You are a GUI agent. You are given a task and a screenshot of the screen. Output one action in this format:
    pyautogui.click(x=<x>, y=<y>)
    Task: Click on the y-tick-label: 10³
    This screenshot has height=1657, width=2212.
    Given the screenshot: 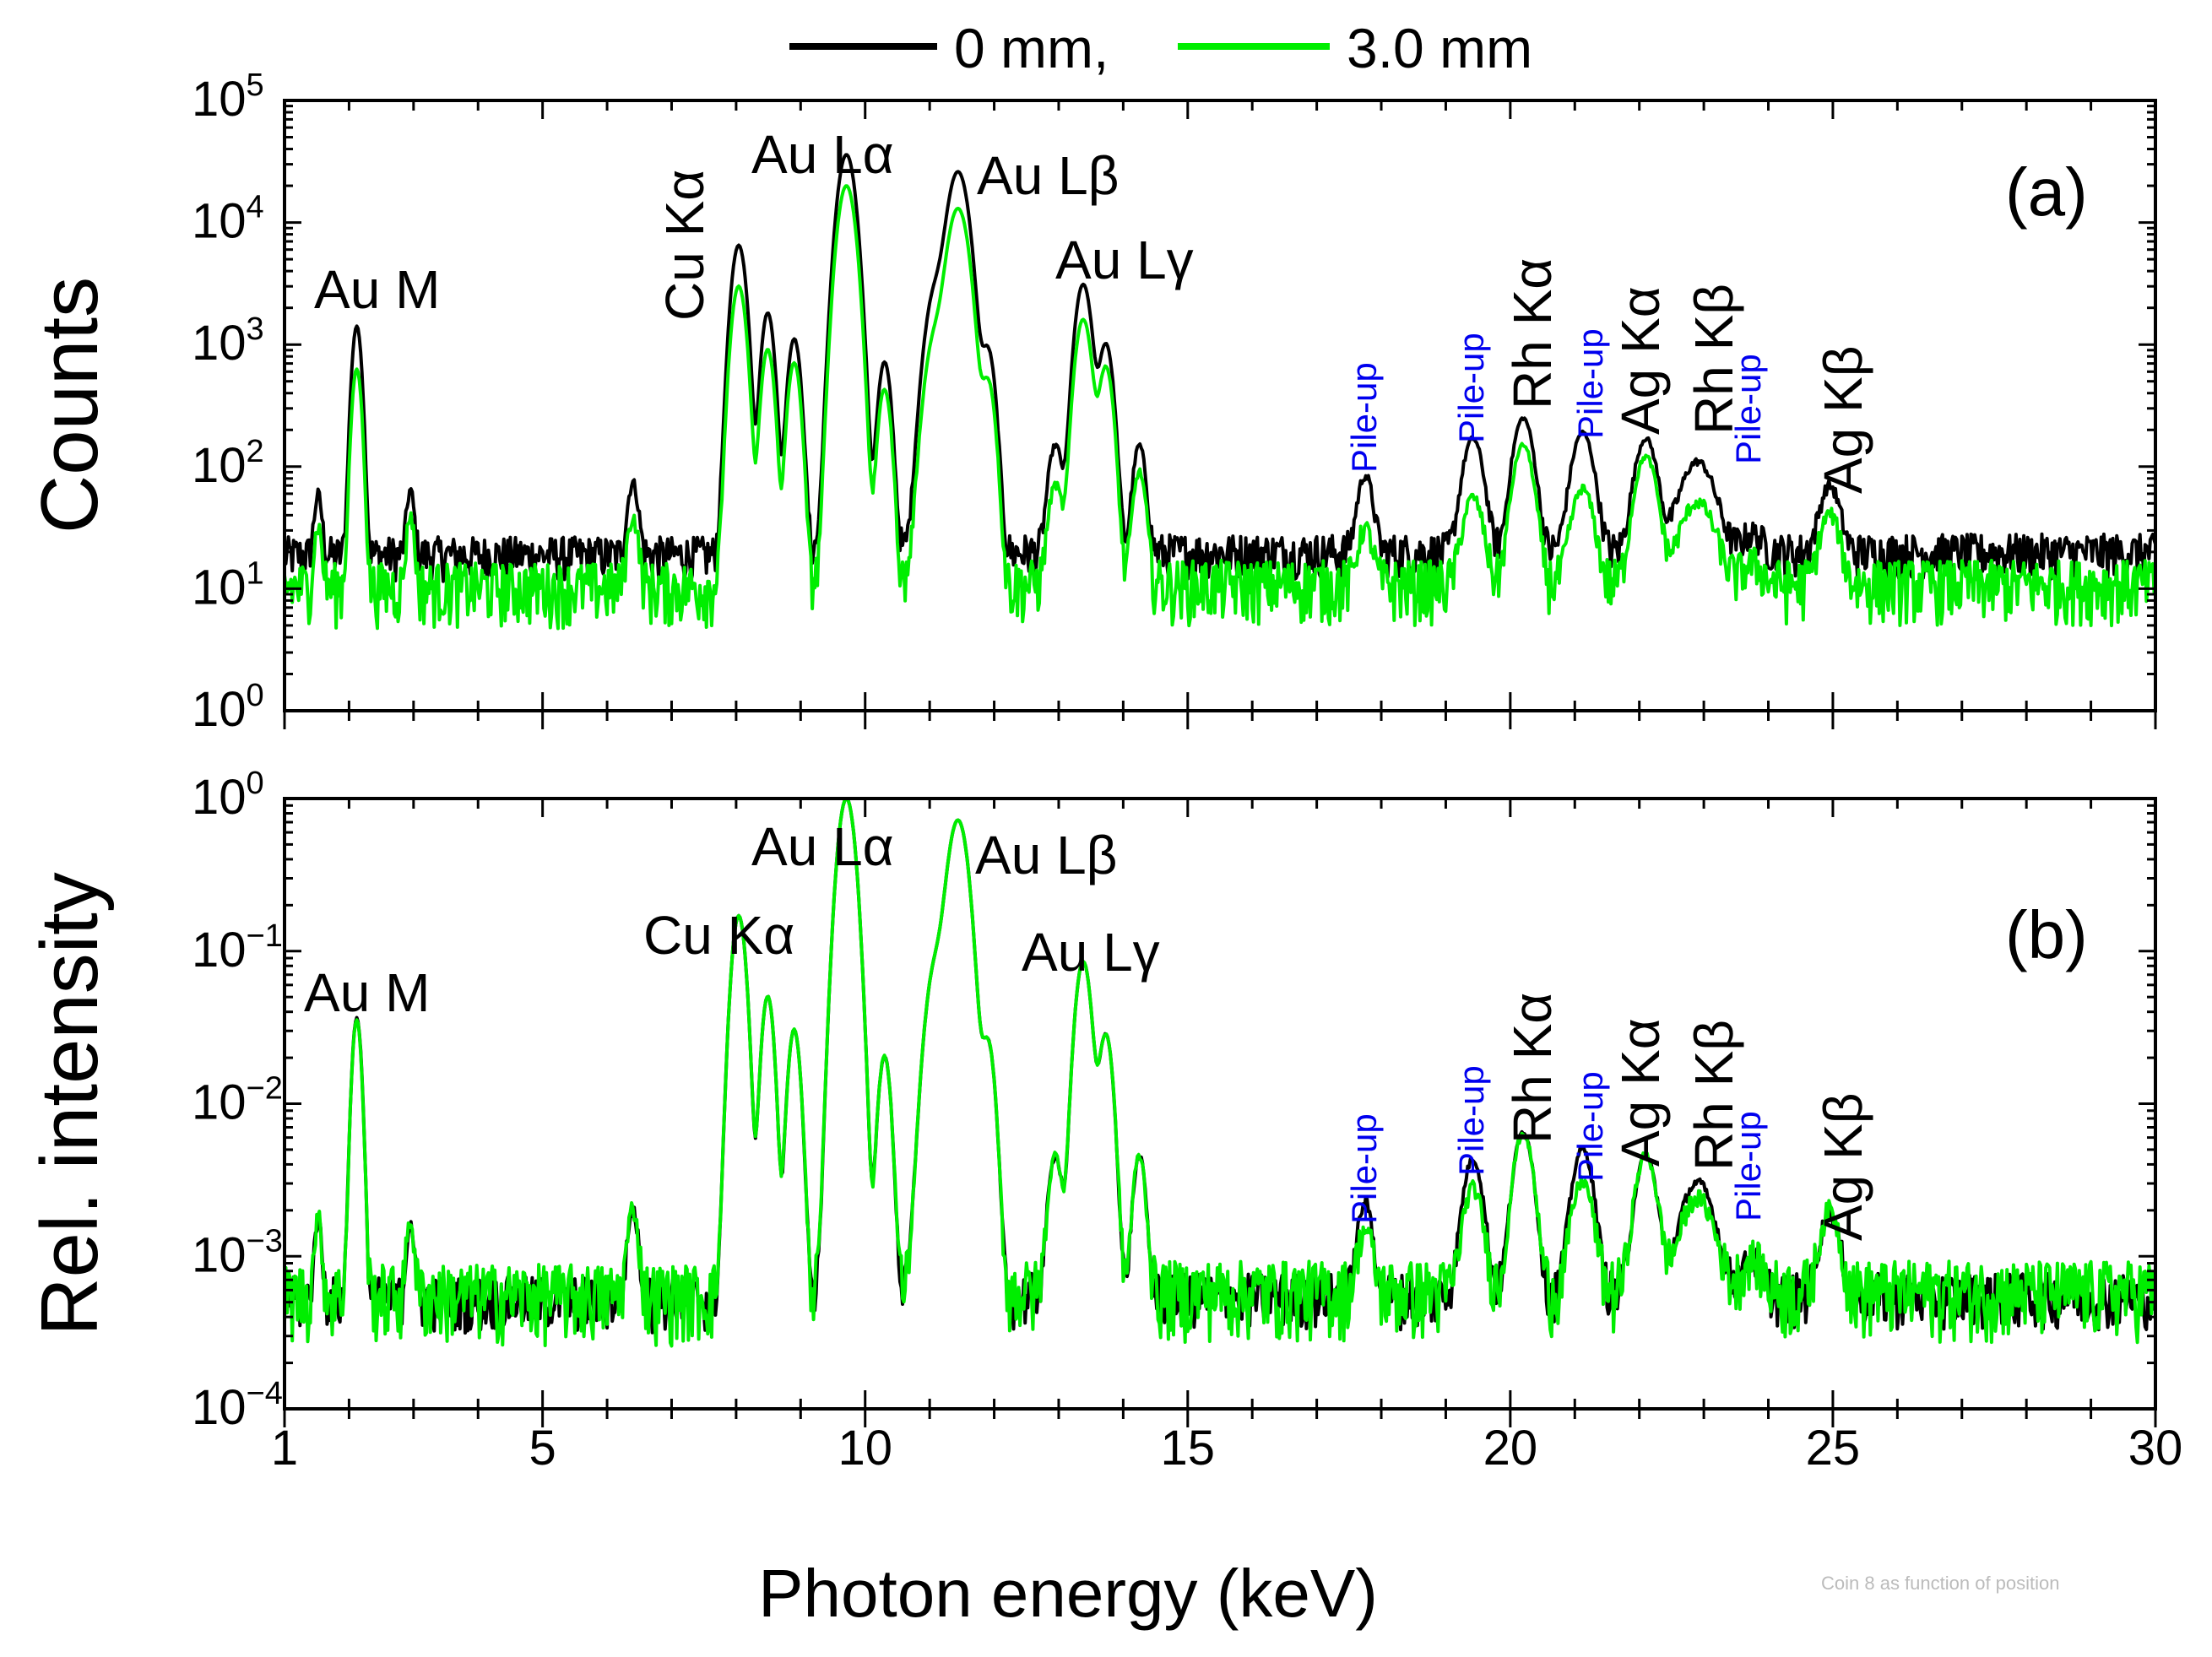 What is the action you would take?
    pyautogui.click(x=228, y=341)
    